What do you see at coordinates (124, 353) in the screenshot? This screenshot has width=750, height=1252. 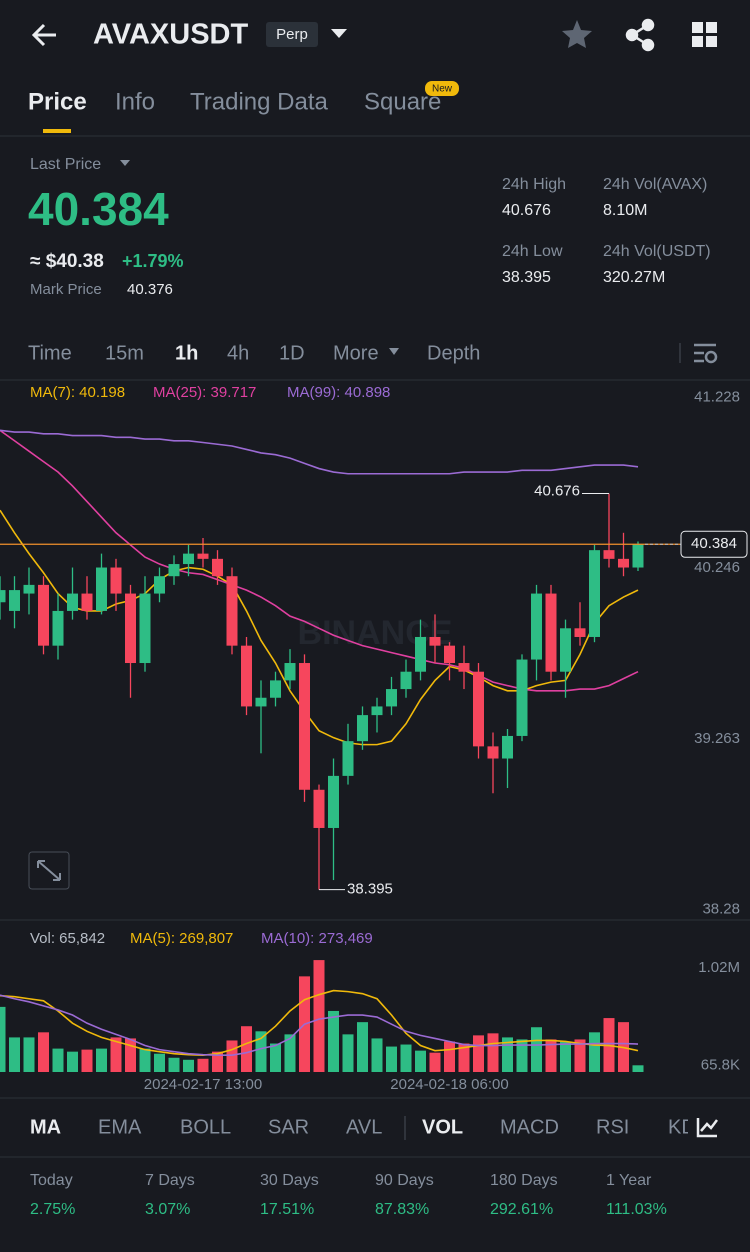 I see `timeframe: 15m` at bounding box center [124, 353].